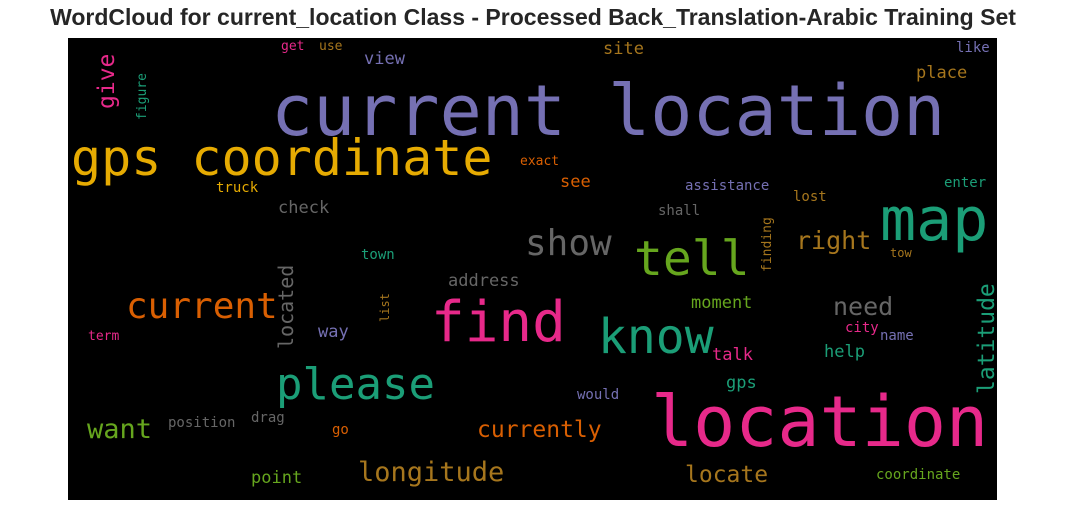 This screenshot has width=1066, height=511. I want to click on word-check: check, so click(304, 208).